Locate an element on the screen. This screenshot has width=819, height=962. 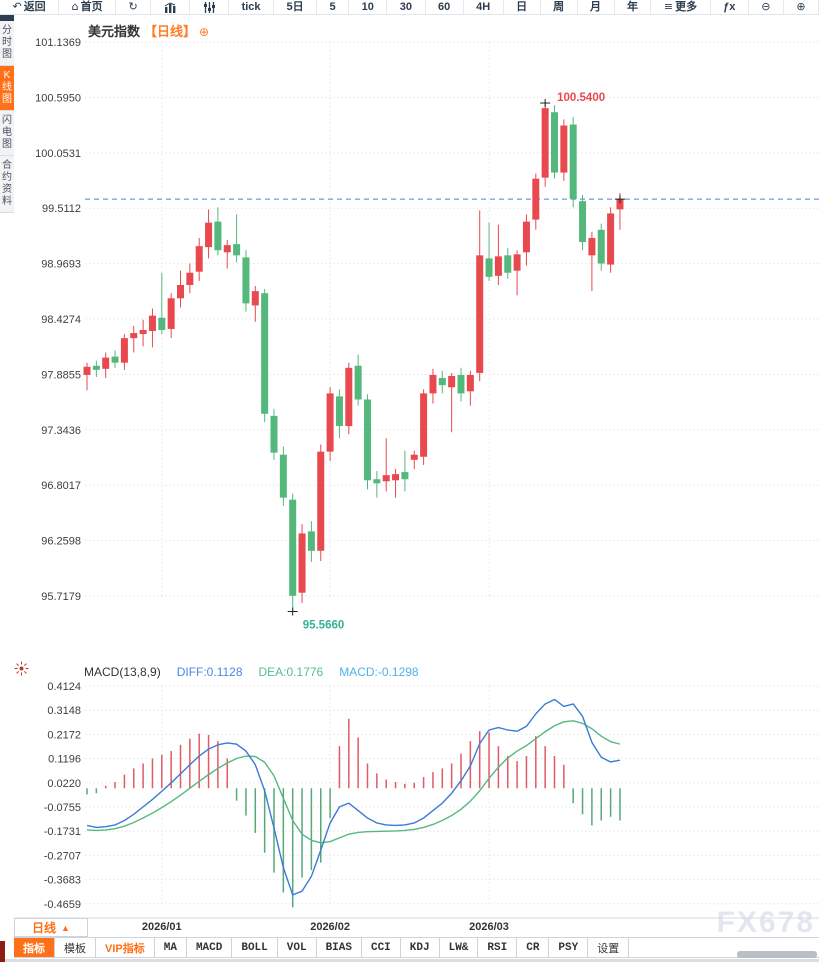
top-toolbar: ↶ 返回 ⌂ 首页 ↻ tick 5日 5 10 30 60 4H 日周月年 ≡ 更多 ƒx ⊖ ⊕ is located at coordinates (409, 7).